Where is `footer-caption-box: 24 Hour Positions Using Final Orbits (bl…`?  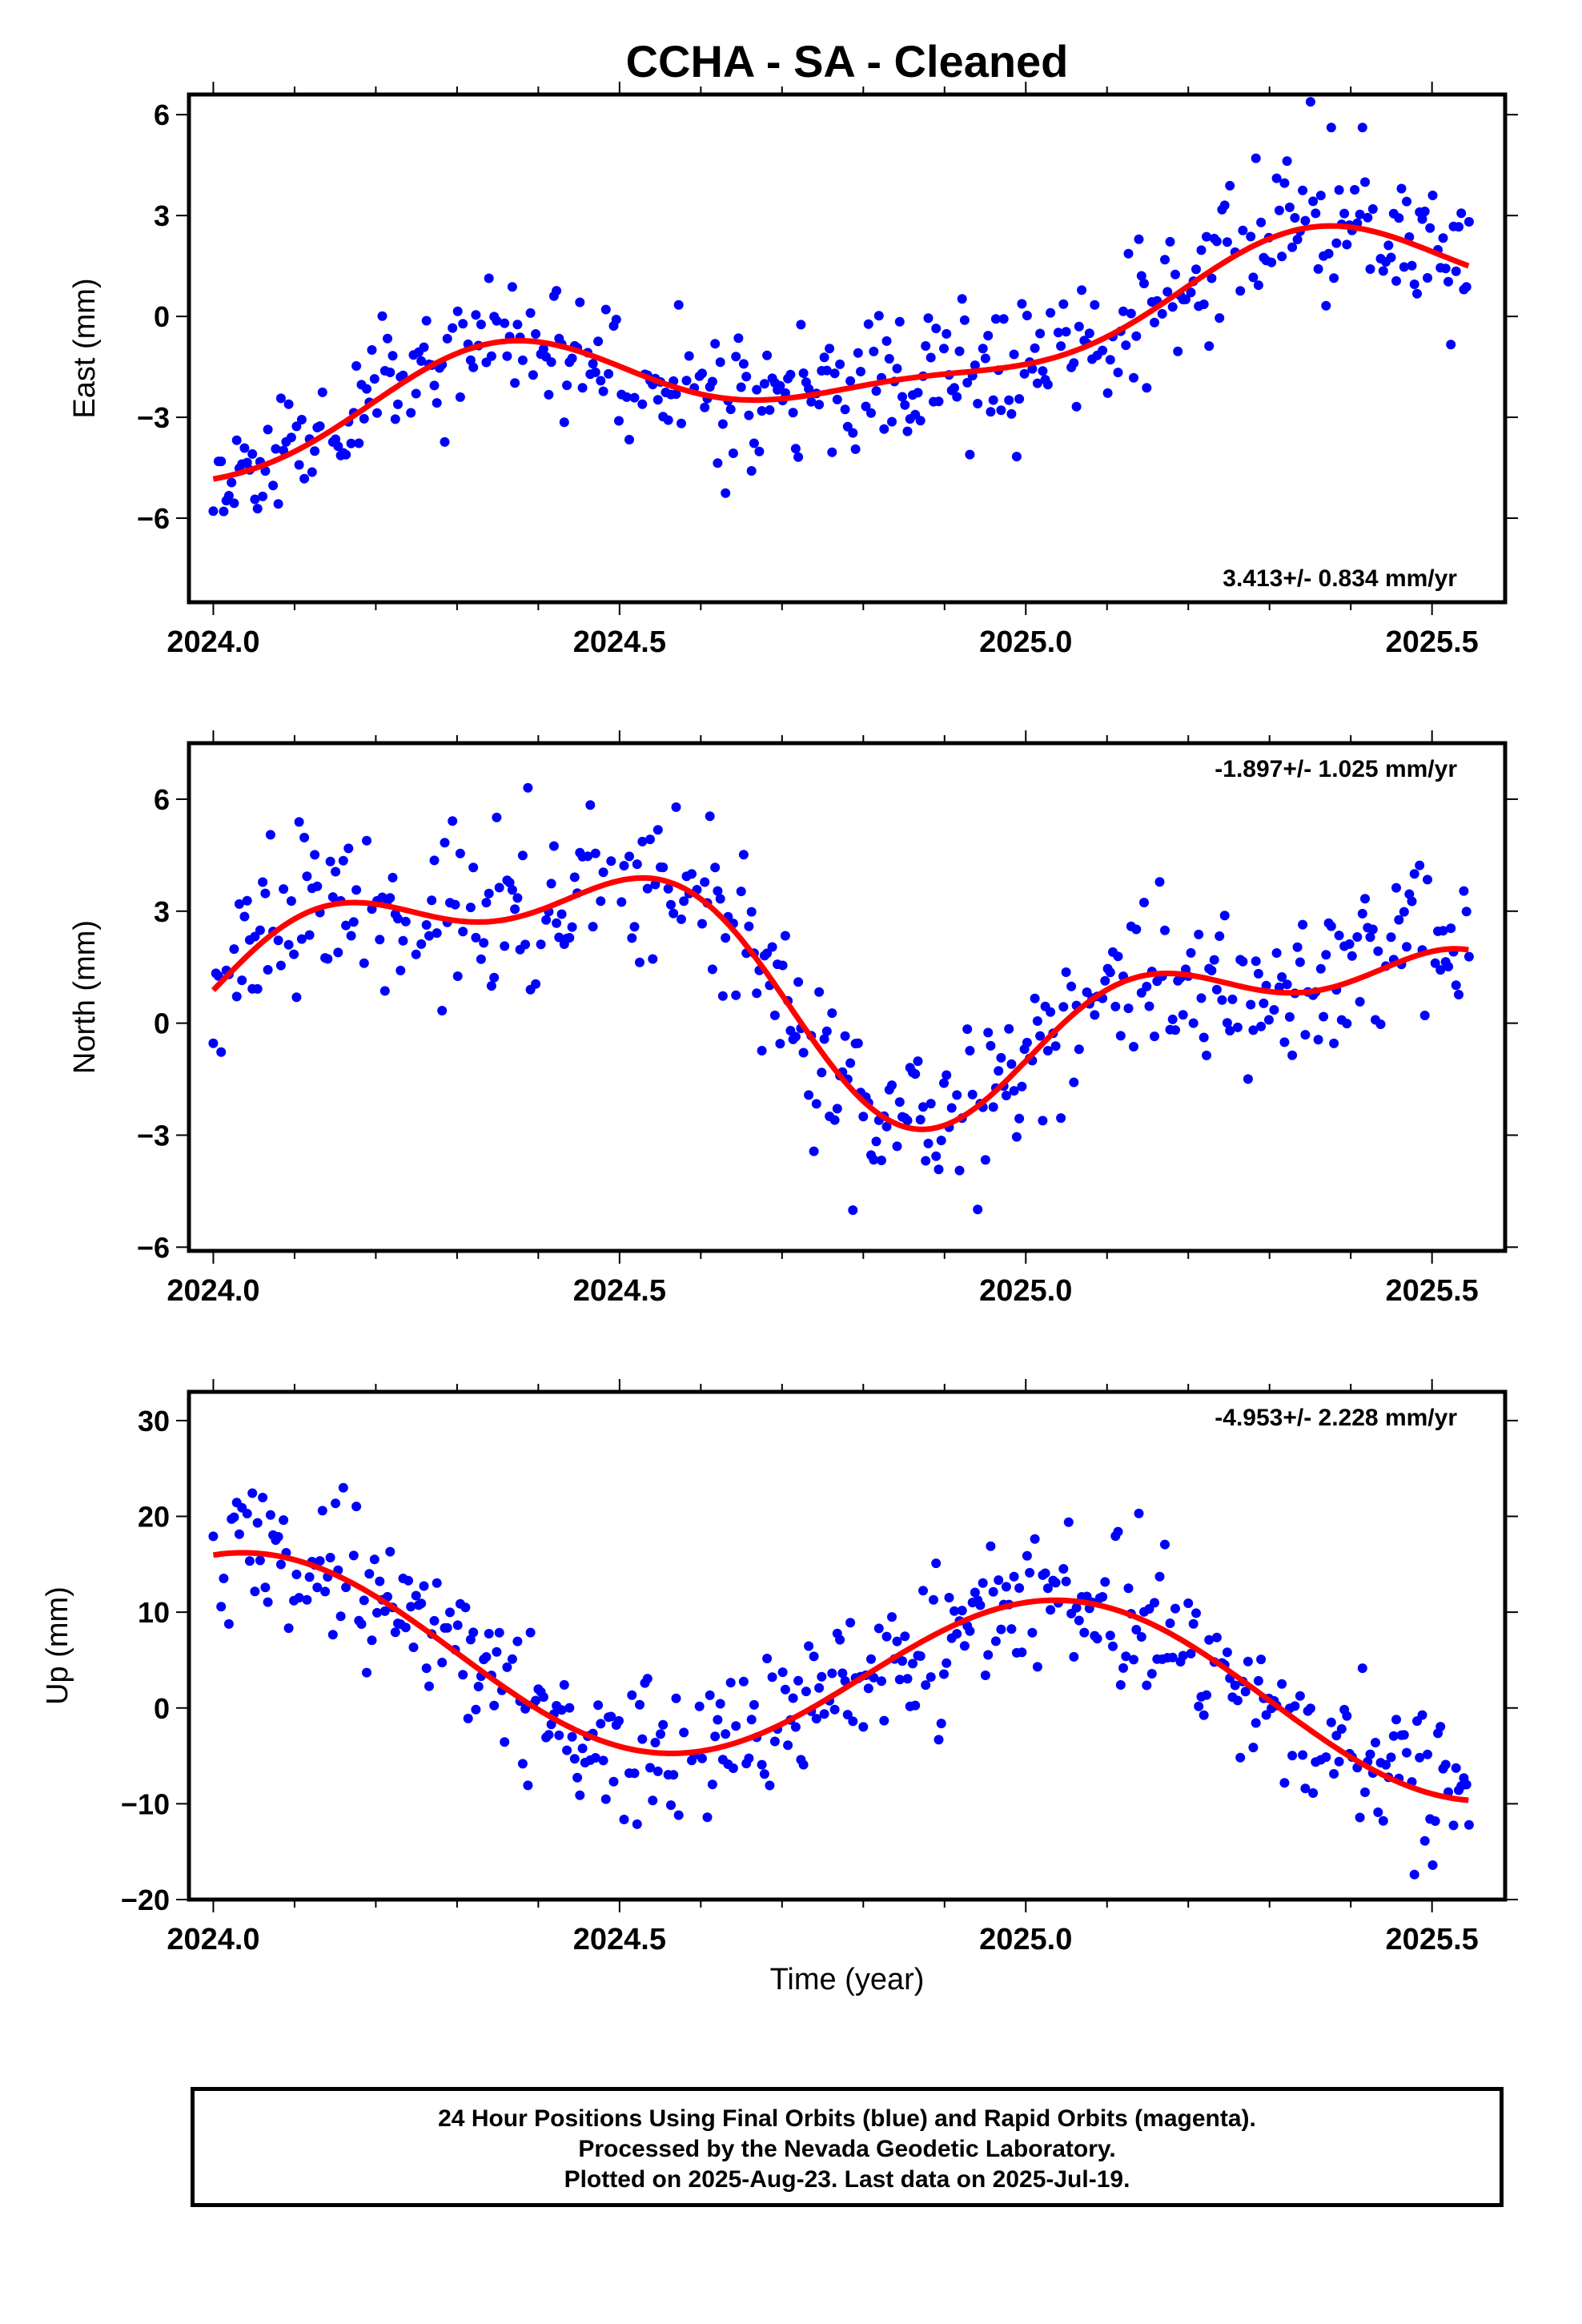 footer-caption-box: 24 Hour Positions Using Final Orbits (bl… is located at coordinates (847, 2147).